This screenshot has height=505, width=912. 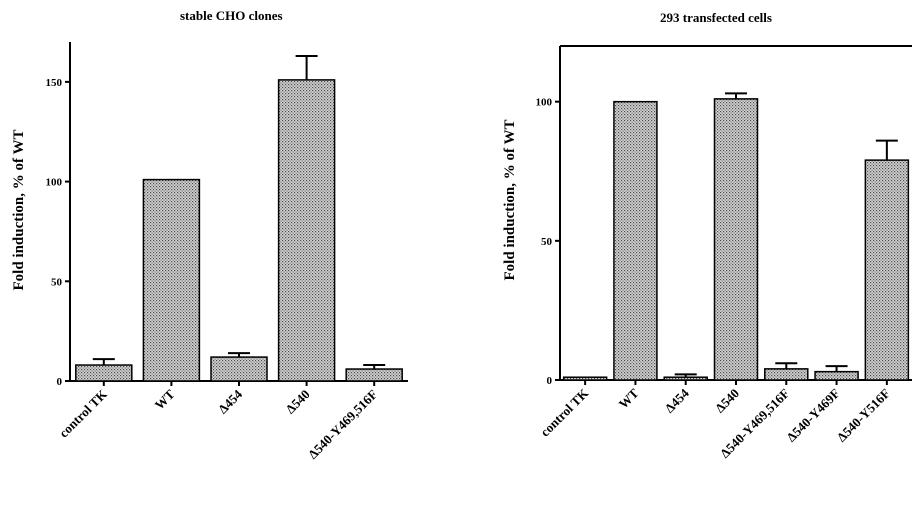 What do you see at coordinates (716, 17) in the screenshot?
I see `chart-title-right: 293 transfected cells` at bounding box center [716, 17].